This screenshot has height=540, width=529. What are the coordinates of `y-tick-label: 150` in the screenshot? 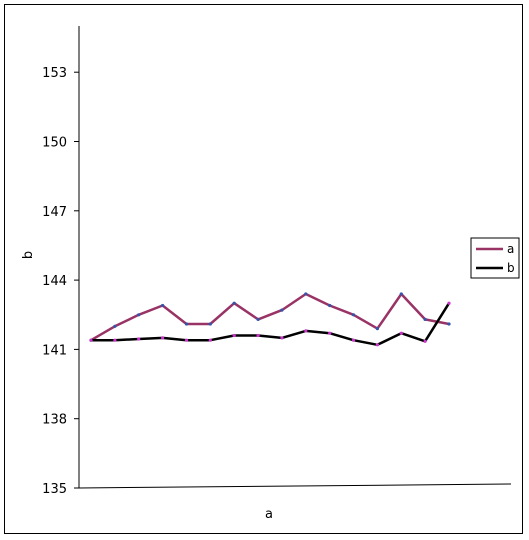 It's located at (54, 143).